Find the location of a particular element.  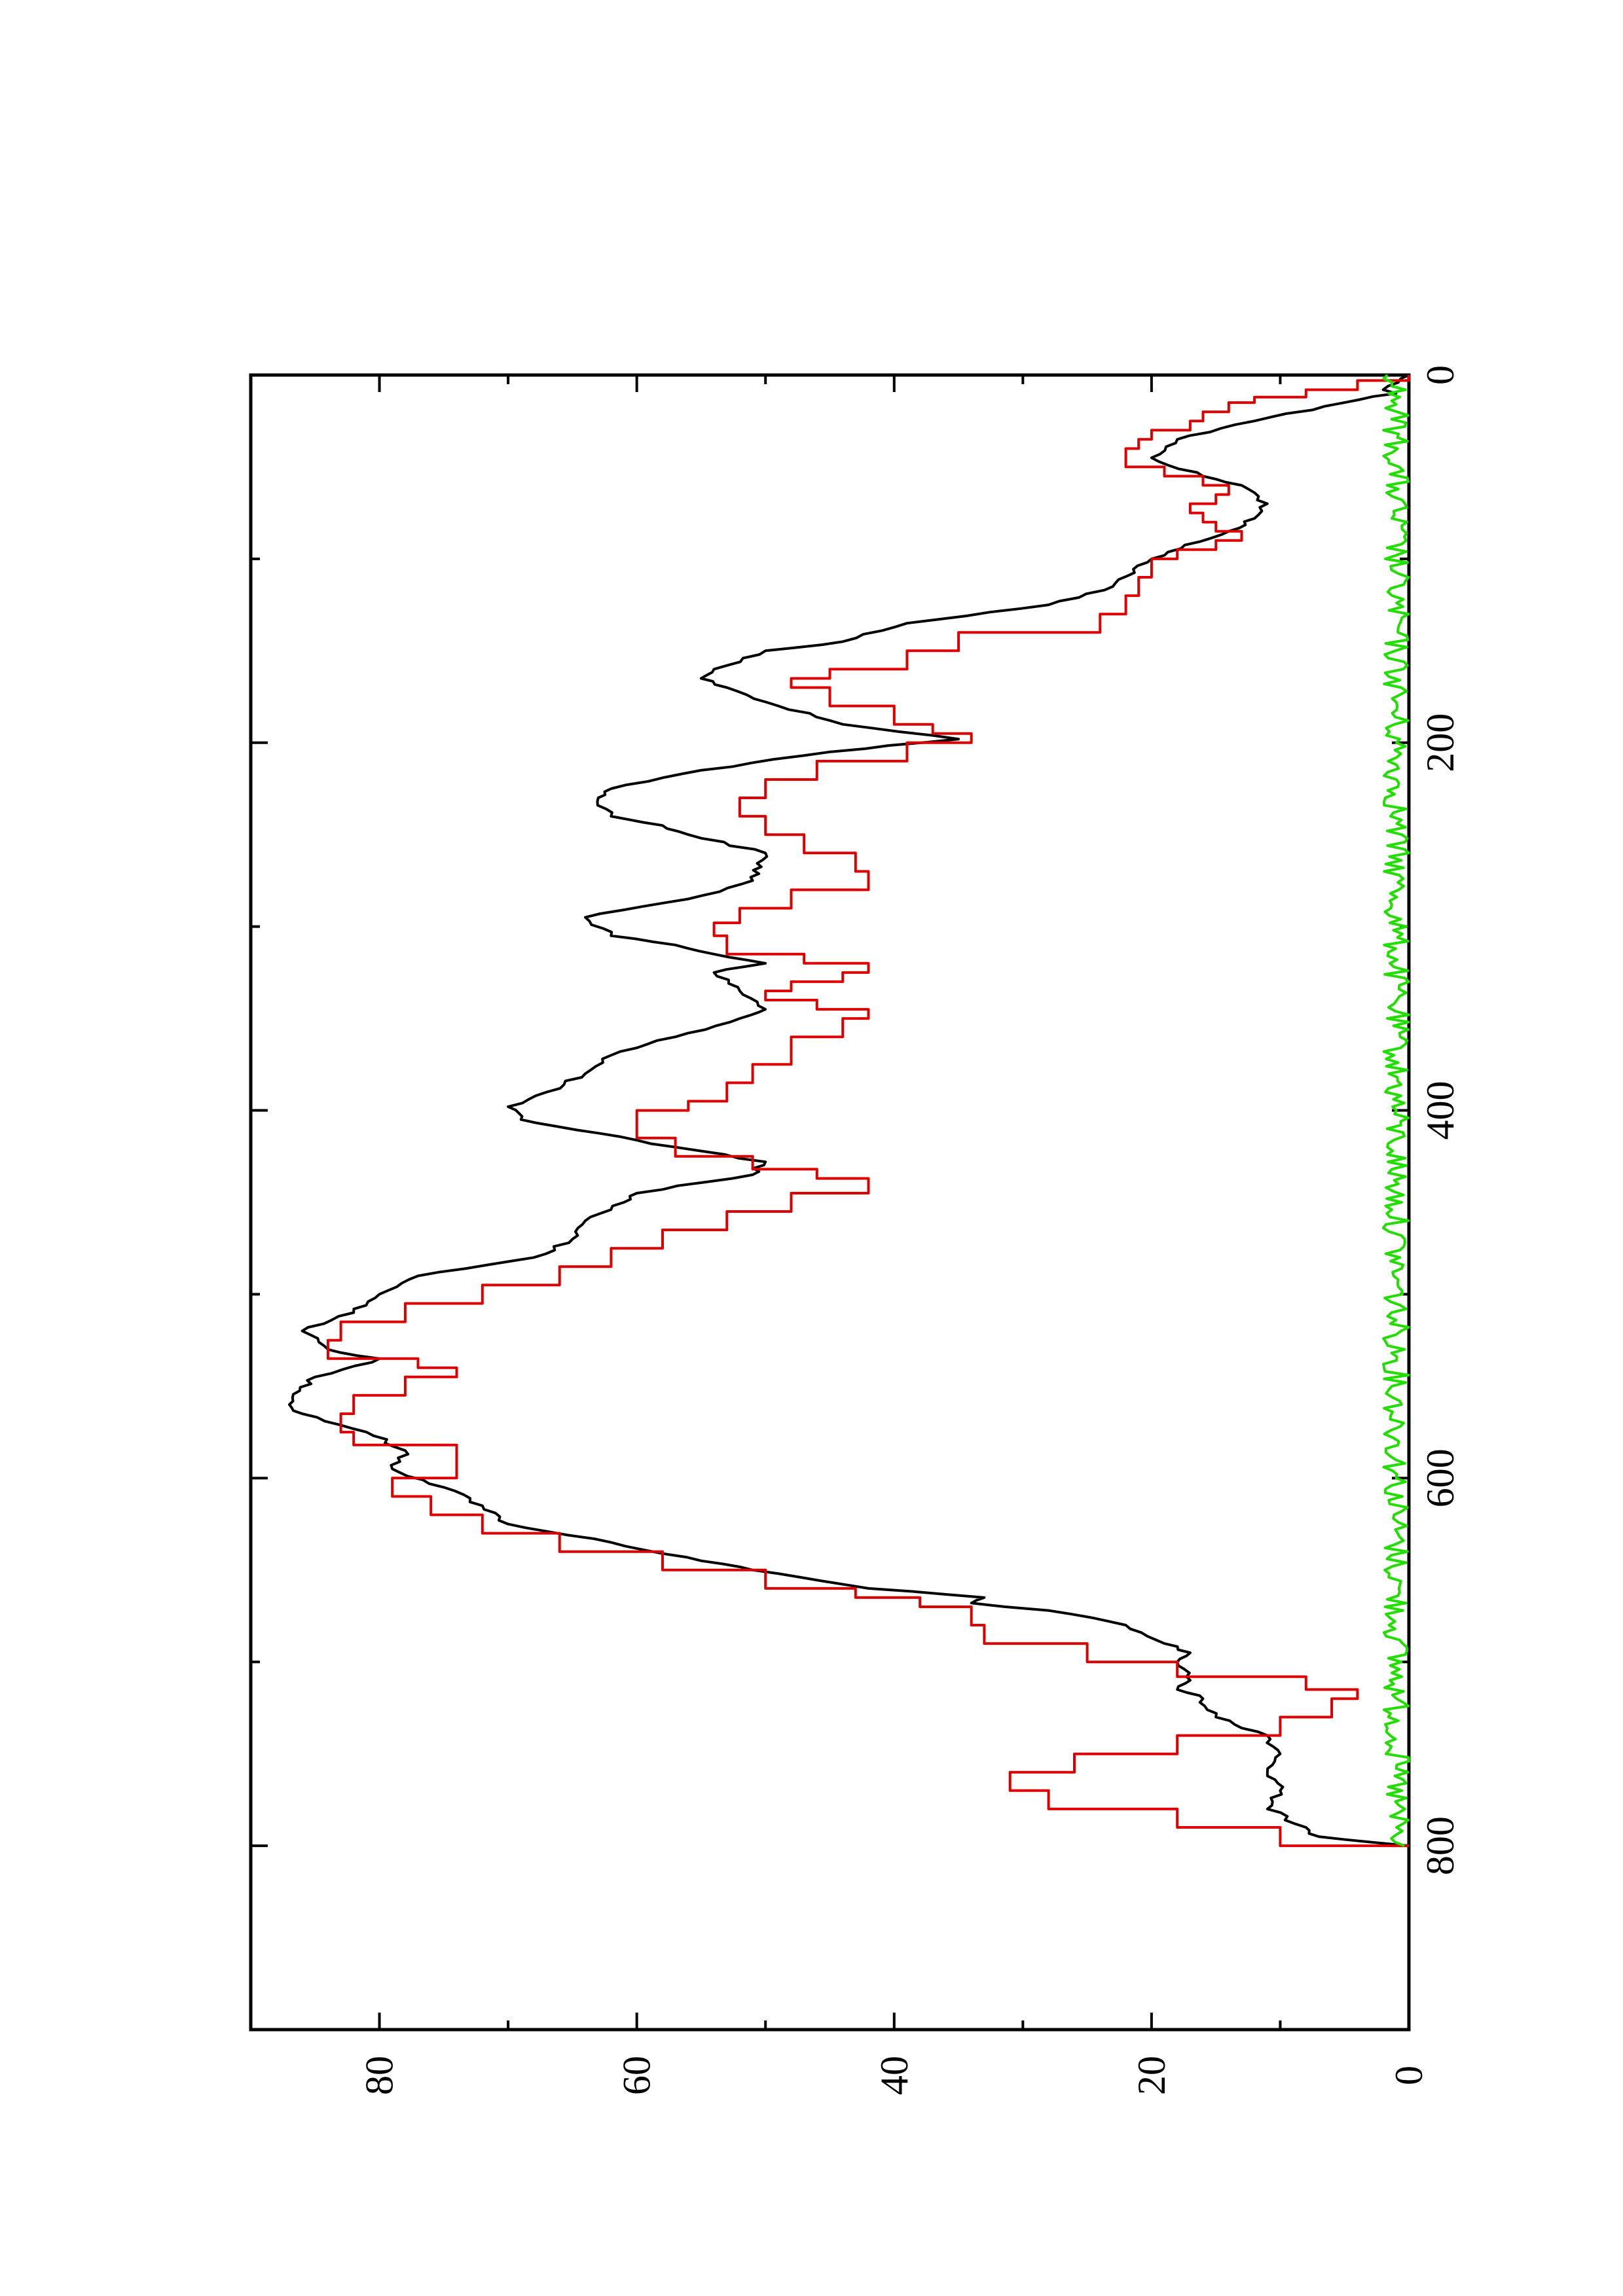

x-tick-label: 0 is located at coordinates (1440, 375).